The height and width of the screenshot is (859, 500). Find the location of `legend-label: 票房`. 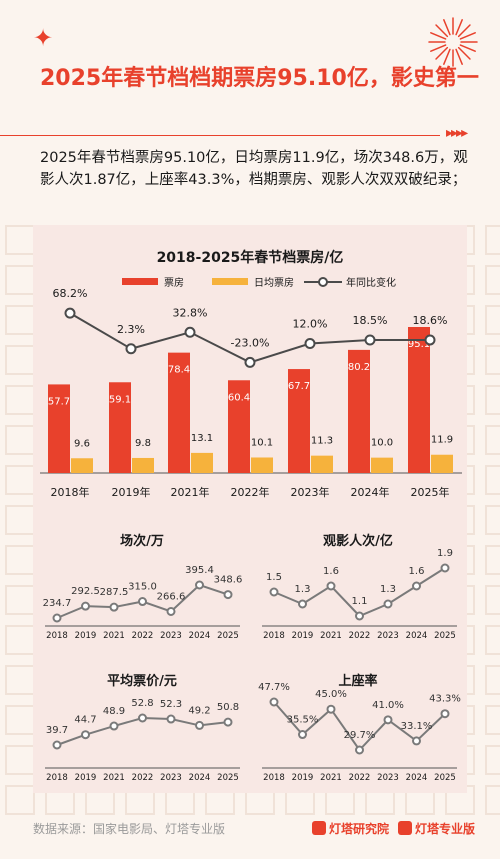

legend-label: 票房 is located at coordinates (174, 282).